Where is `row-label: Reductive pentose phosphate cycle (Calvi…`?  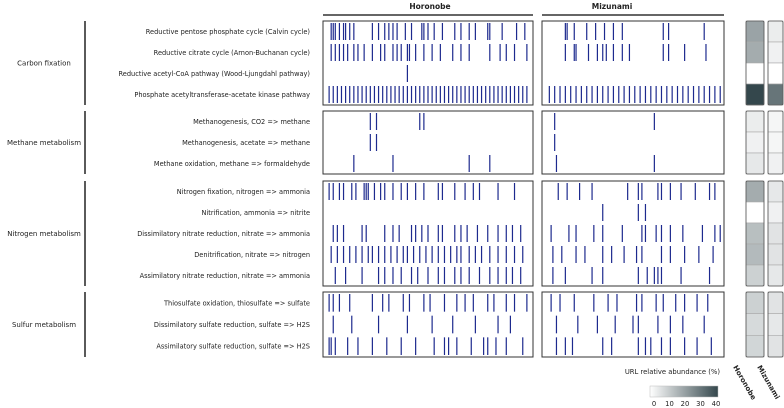 row-label: Reductive pentose phosphate cycle (Calvi… is located at coordinates (228, 32).